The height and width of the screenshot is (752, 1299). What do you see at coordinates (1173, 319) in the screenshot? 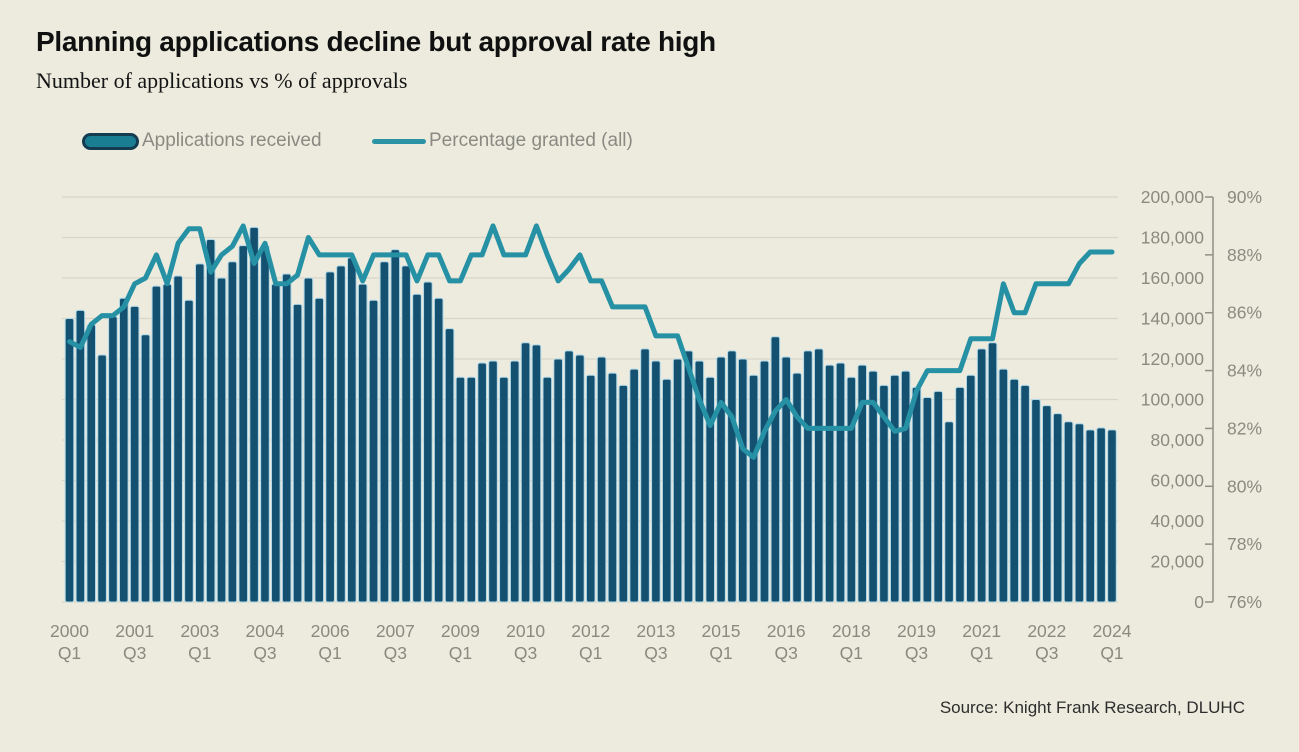
I see `count-axis-label: 140,000` at bounding box center [1173, 319].